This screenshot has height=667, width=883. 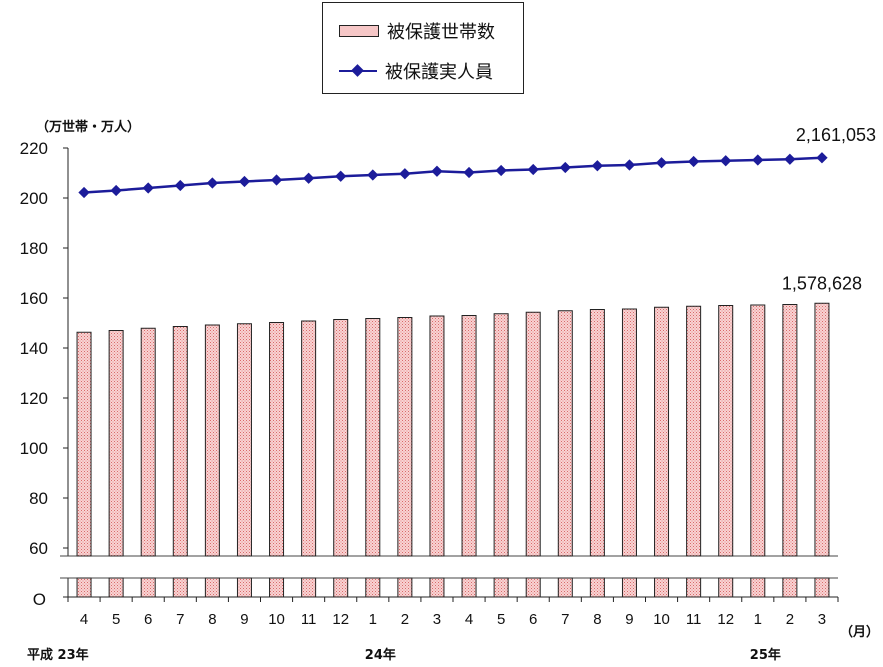 I want to click on legend: 被保護世帯数 被保護実人員, so click(x=423, y=48).